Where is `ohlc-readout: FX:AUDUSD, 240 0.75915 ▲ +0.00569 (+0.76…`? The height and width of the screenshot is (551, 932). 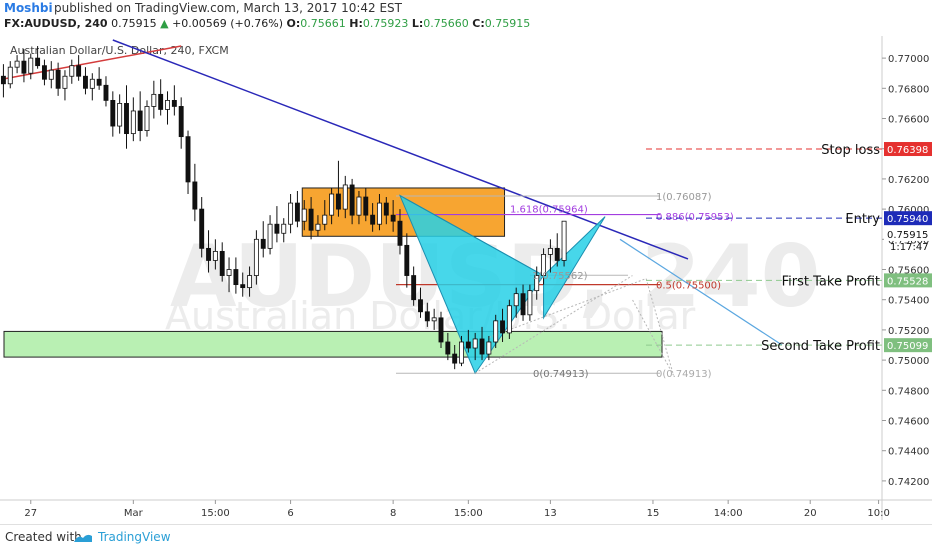 ohlc-readout: FX:AUDUSD, 240 0.75915 ▲ +0.00569 (+0.76… is located at coordinates (267, 23).